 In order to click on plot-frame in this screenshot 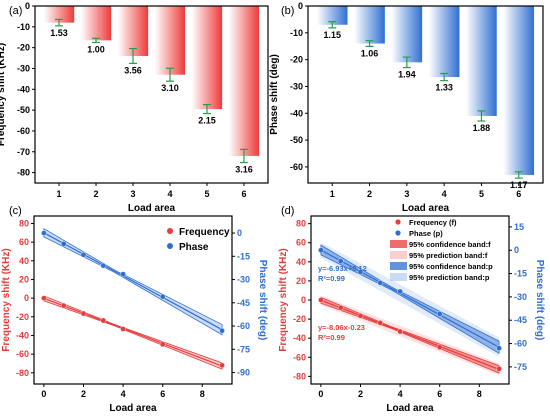, I will do `click(133, 300)`.